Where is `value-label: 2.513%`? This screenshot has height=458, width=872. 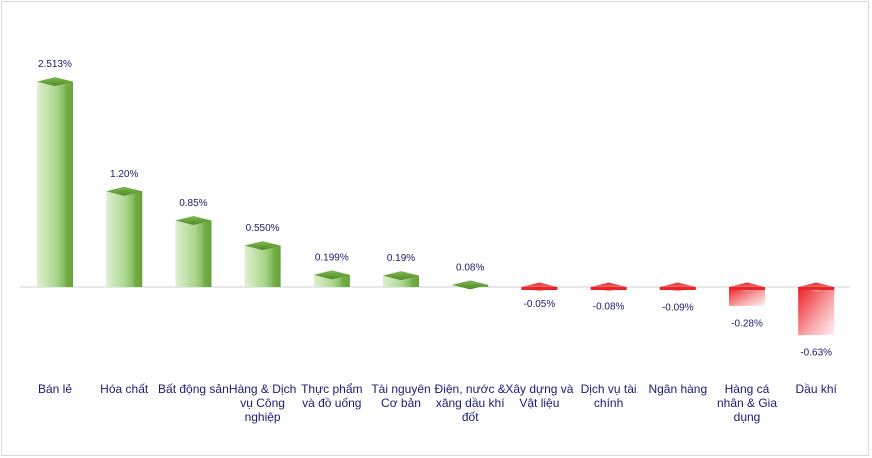 value-label: 2.513% is located at coordinates (55, 64).